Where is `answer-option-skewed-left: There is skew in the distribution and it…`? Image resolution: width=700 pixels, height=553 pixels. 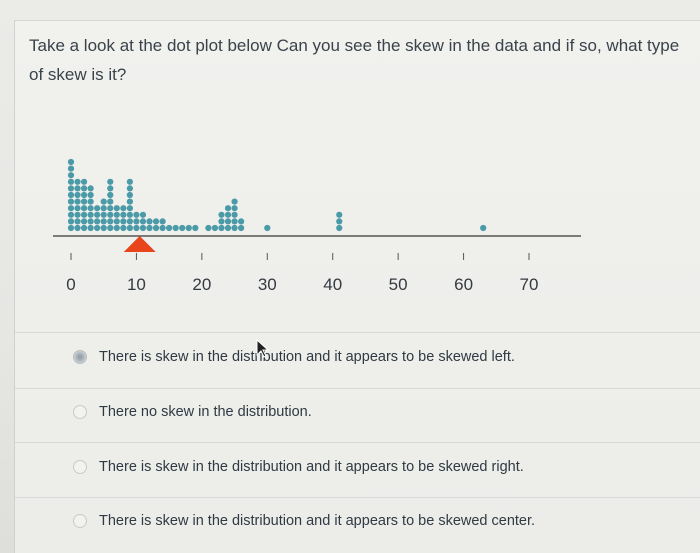
answer-option-skewed-left: There is skew in the distribution and it… is located at coordinates (294, 357).